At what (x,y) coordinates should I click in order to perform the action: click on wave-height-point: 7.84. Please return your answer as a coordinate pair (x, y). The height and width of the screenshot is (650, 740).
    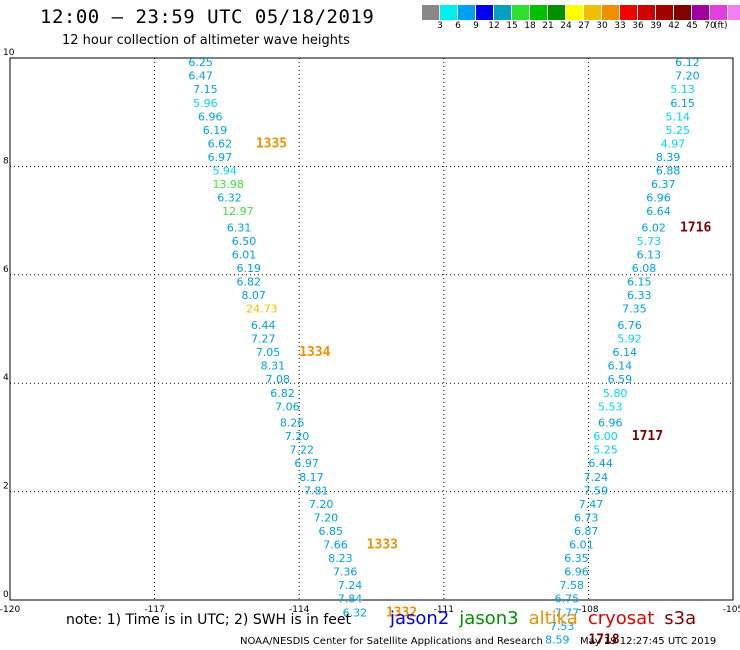
    Looking at the image, I should click on (350, 599).